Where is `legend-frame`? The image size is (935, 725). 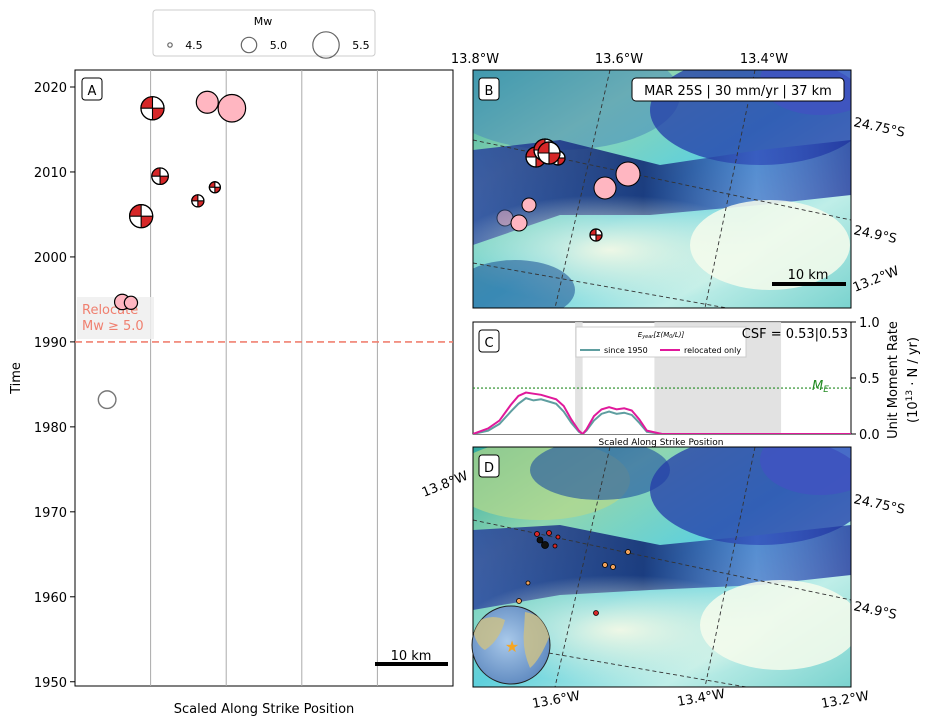 legend-frame is located at coordinates (264, 33).